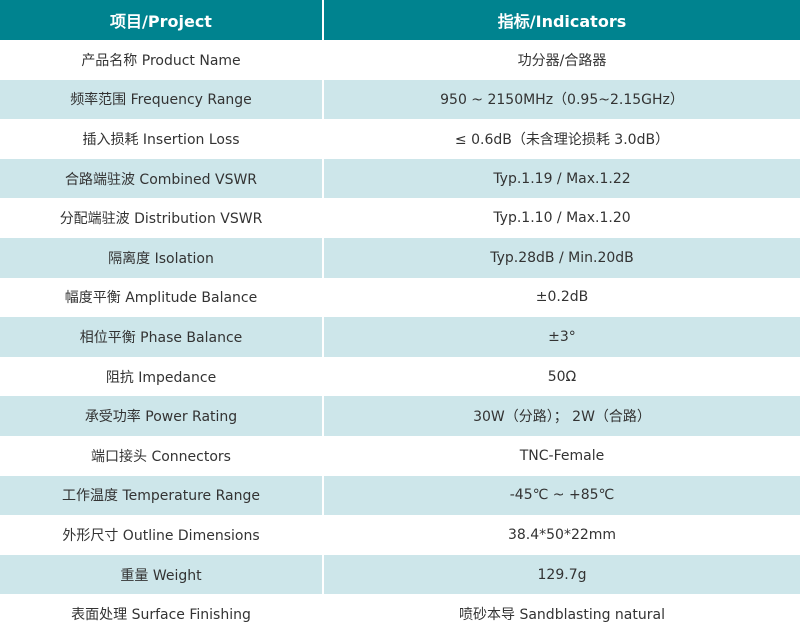  Describe the element at coordinates (562, 218) in the screenshot. I see `row-value-cell: Typ.1.10 / Max.1.20` at that location.